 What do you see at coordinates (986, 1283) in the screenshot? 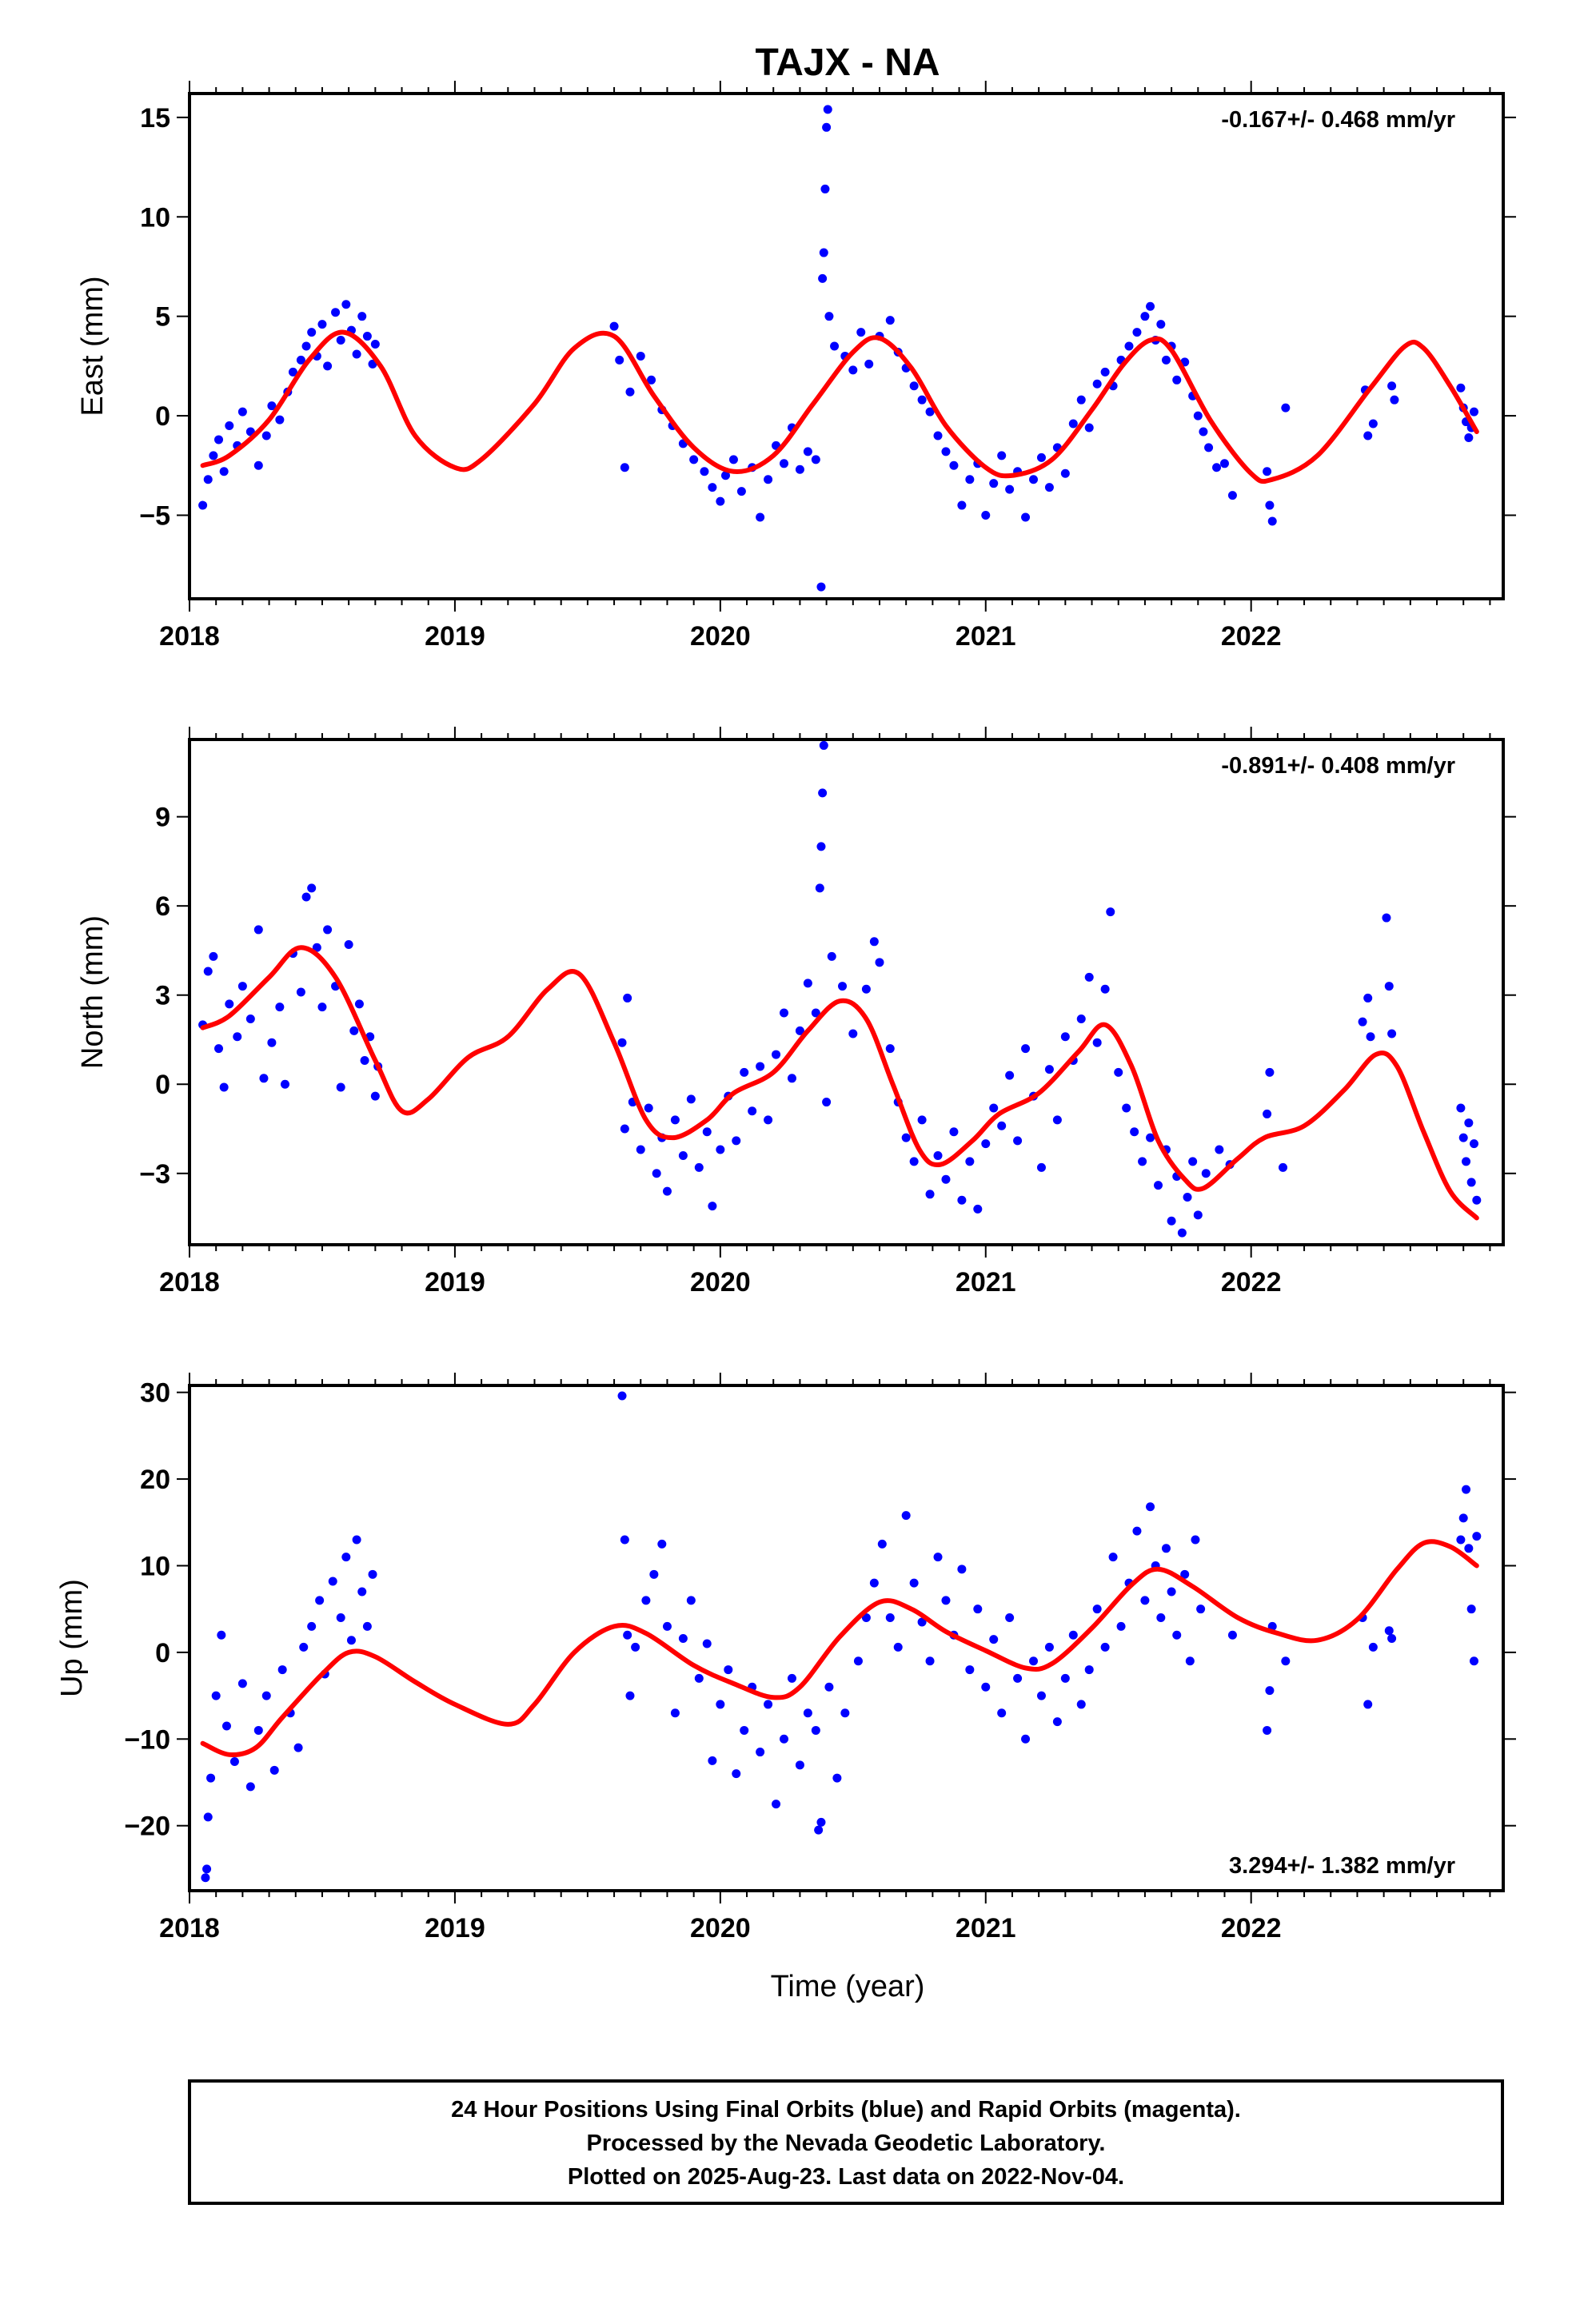
I see `x-tick-label: 2021` at bounding box center [986, 1283].